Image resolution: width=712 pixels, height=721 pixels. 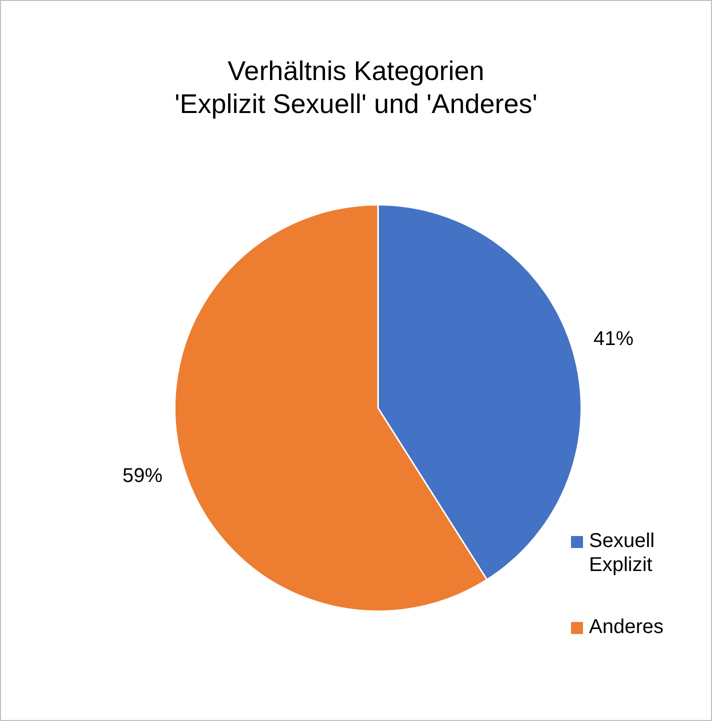 I want to click on chart-title: Verhältnis Kategorien 'Explizit Sexuell' und 'Anderes', so click(x=356, y=88).